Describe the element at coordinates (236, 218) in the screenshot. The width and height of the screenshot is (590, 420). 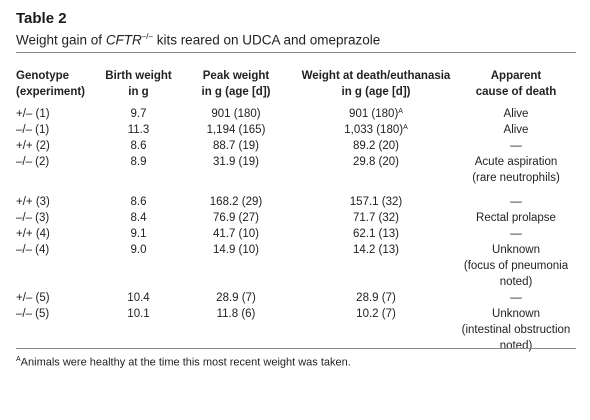
I see `cell-peak-weight: 76.9 (27)` at that location.